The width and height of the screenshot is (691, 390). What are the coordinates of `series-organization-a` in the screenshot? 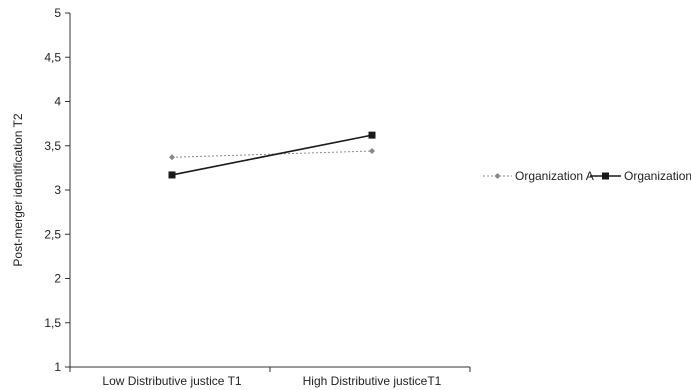 It's located at (272, 154).